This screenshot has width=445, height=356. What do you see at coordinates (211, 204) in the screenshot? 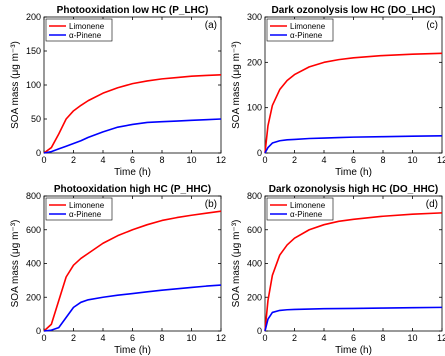
I see `panel-label: (b)` at bounding box center [211, 204].